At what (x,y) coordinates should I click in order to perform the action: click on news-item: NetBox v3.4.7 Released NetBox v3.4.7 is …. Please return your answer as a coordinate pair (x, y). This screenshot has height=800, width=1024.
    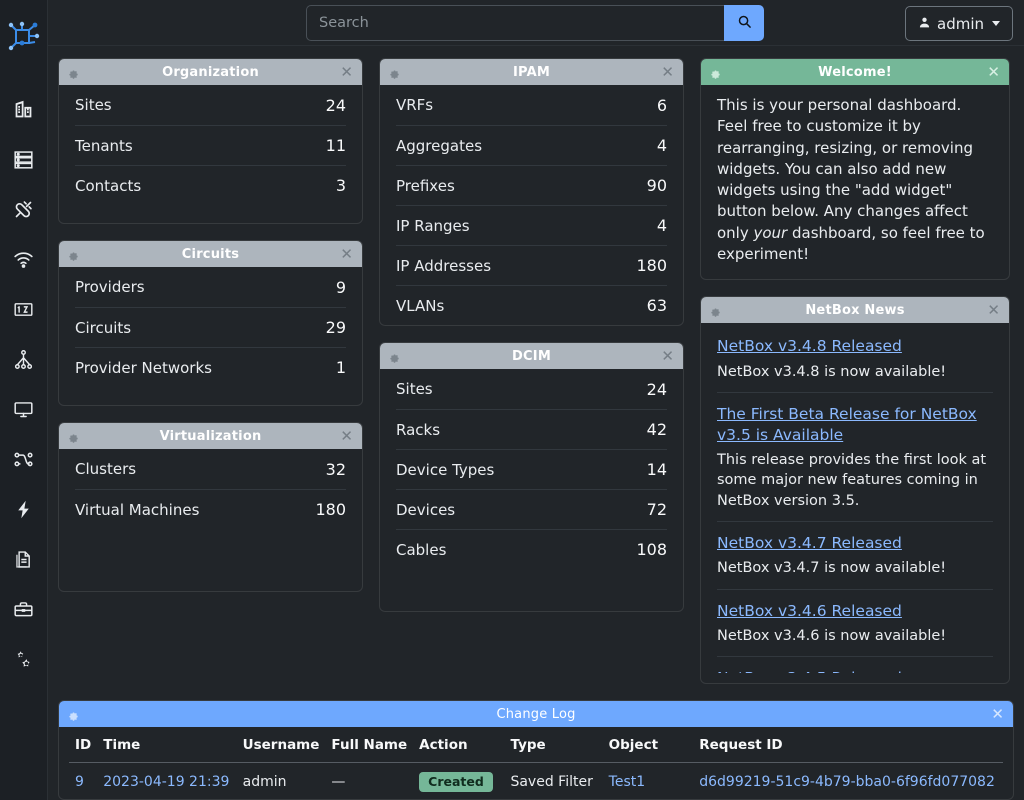
    Looking at the image, I should click on (855, 554).